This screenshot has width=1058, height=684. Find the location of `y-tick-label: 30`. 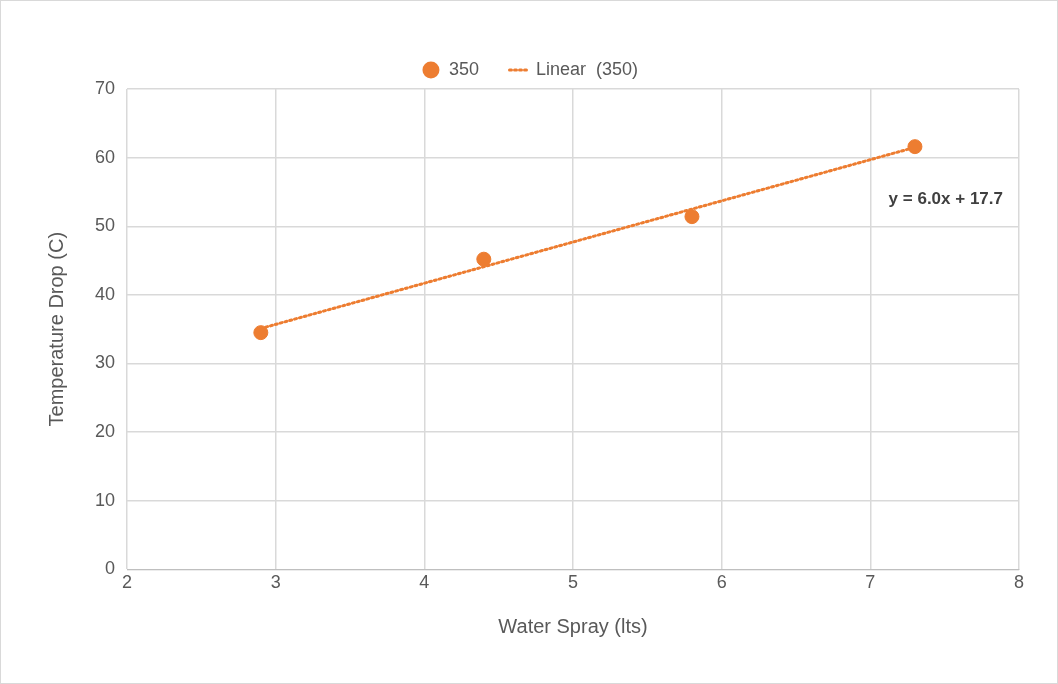

y-tick-label: 30 is located at coordinates (105, 362).